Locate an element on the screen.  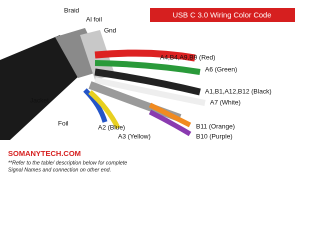
label-foil: Foil is located at coordinates (63, 124).